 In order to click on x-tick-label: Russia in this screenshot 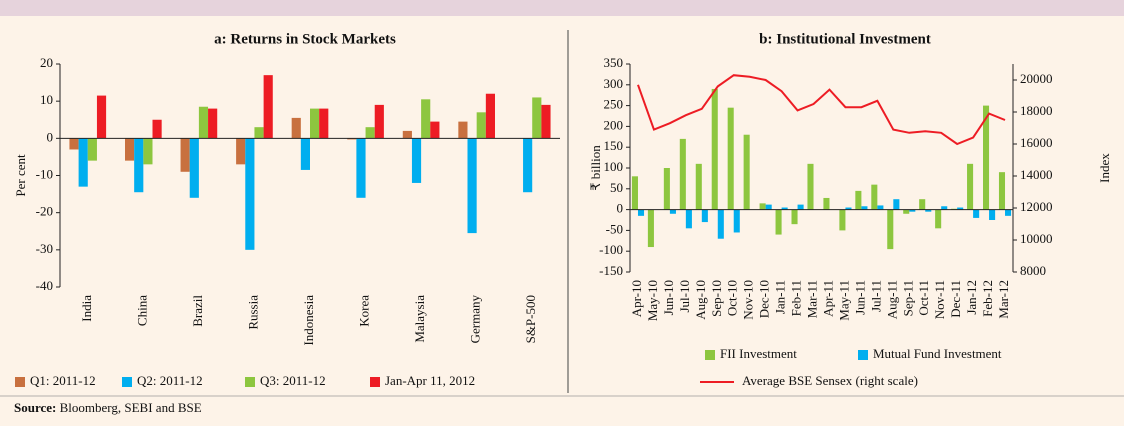, I will do `click(252, 312)`.